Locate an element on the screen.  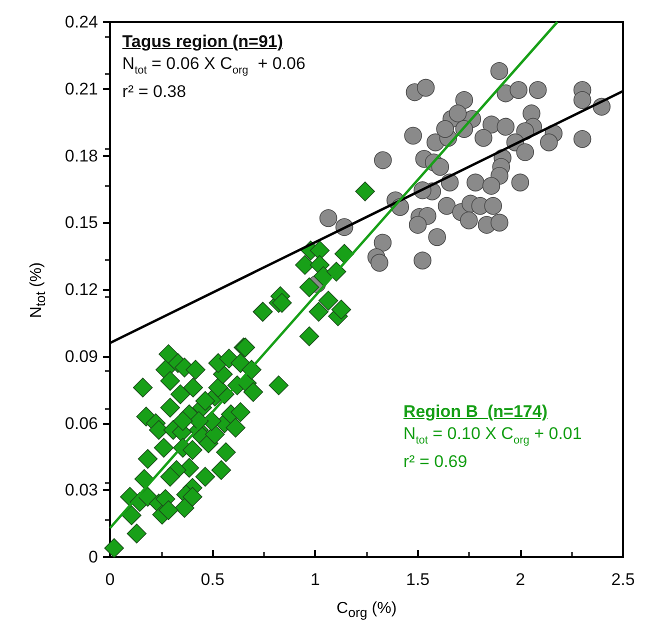
y-tick-label: 0.18 is located at coordinates (81, 156).